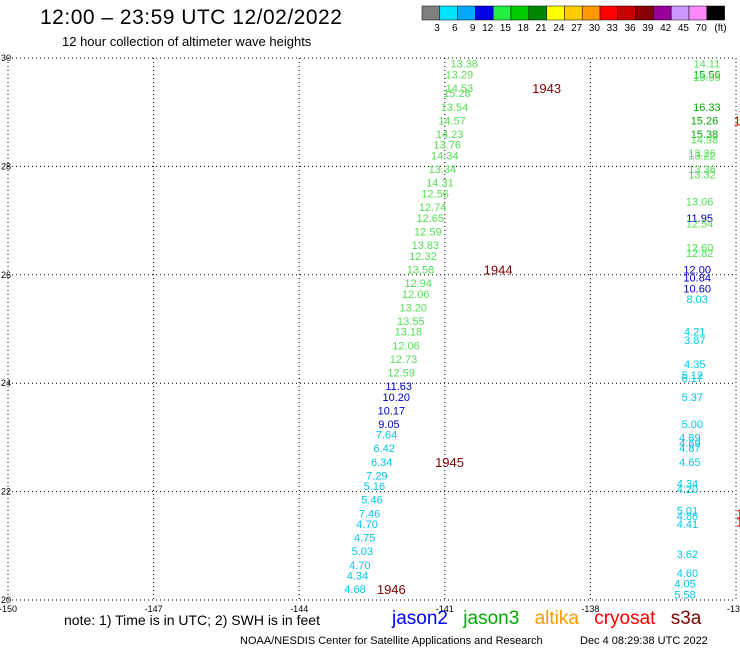  I want to click on wave-height-label: 14.31, so click(440, 184).